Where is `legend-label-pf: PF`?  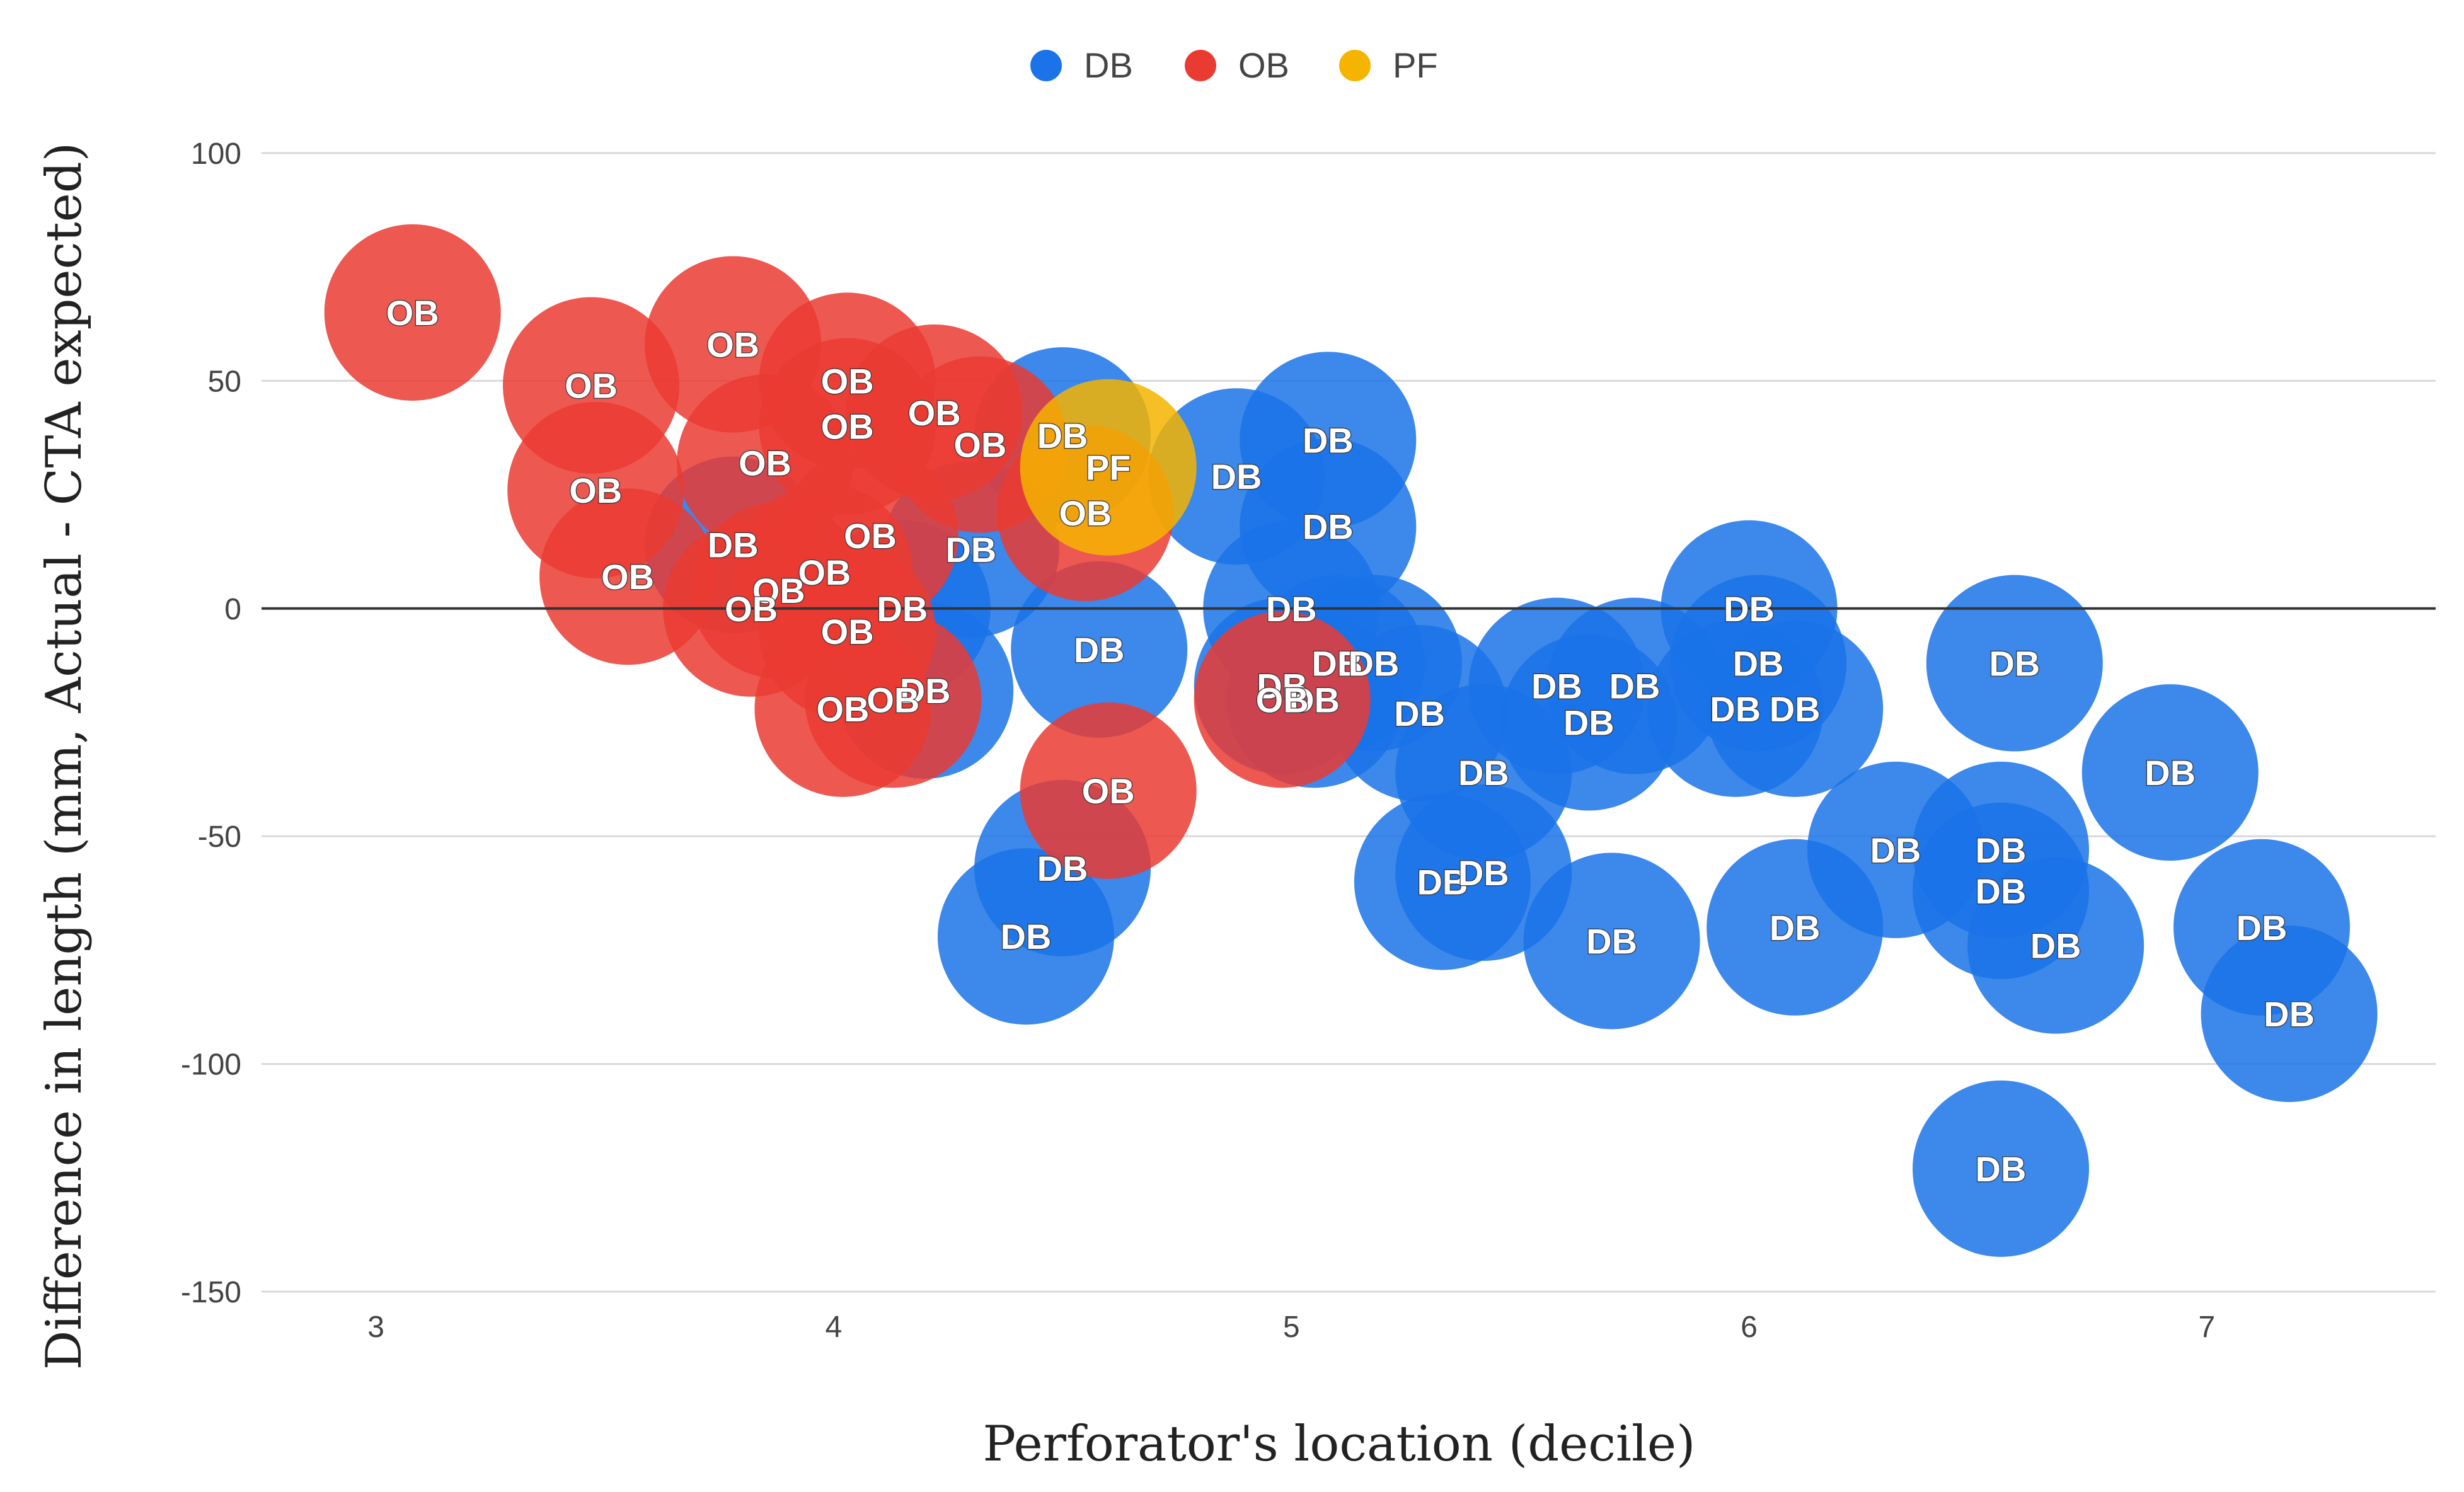
legend-label-pf: PF is located at coordinates (1415, 65).